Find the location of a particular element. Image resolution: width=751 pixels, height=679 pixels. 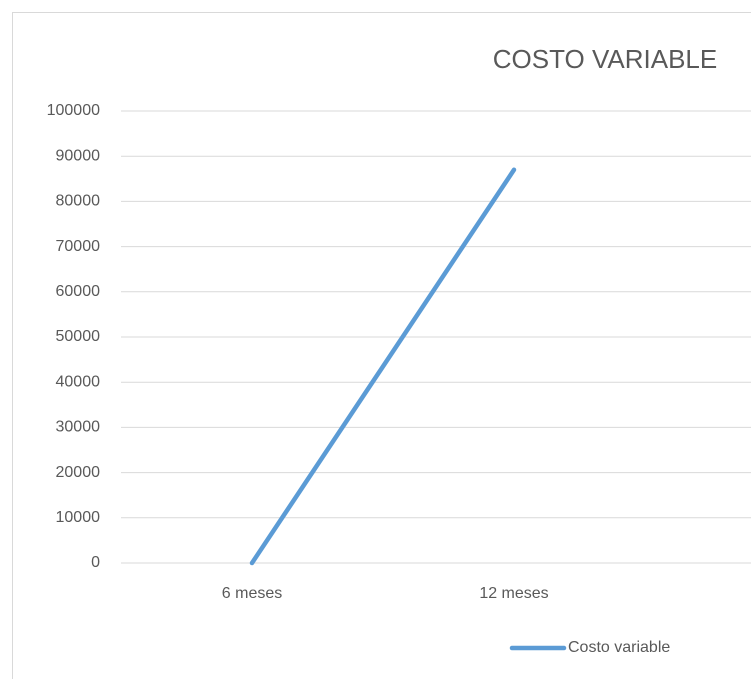

legend-label: Costo variable is located at coordinates (619, 647).